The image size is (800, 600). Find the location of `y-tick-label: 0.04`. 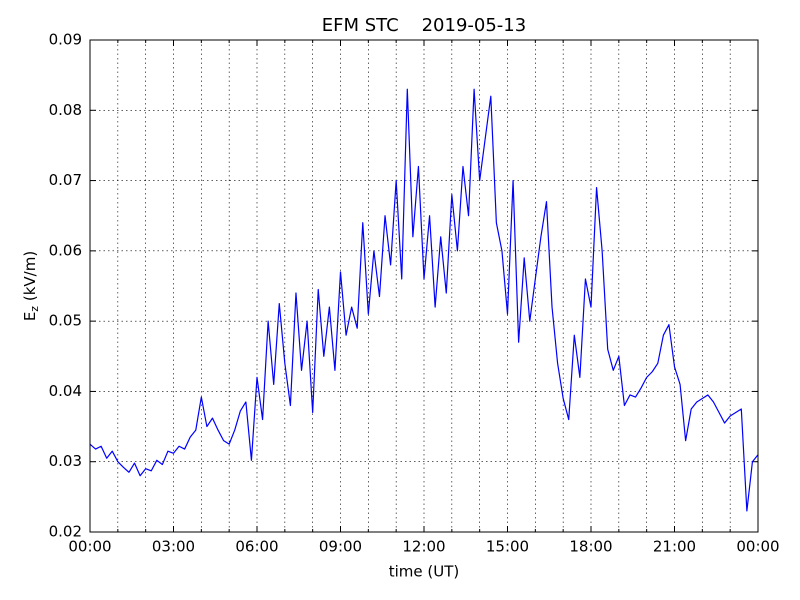

y-tick-label: 0.04 is located at coordinates (65, 391).